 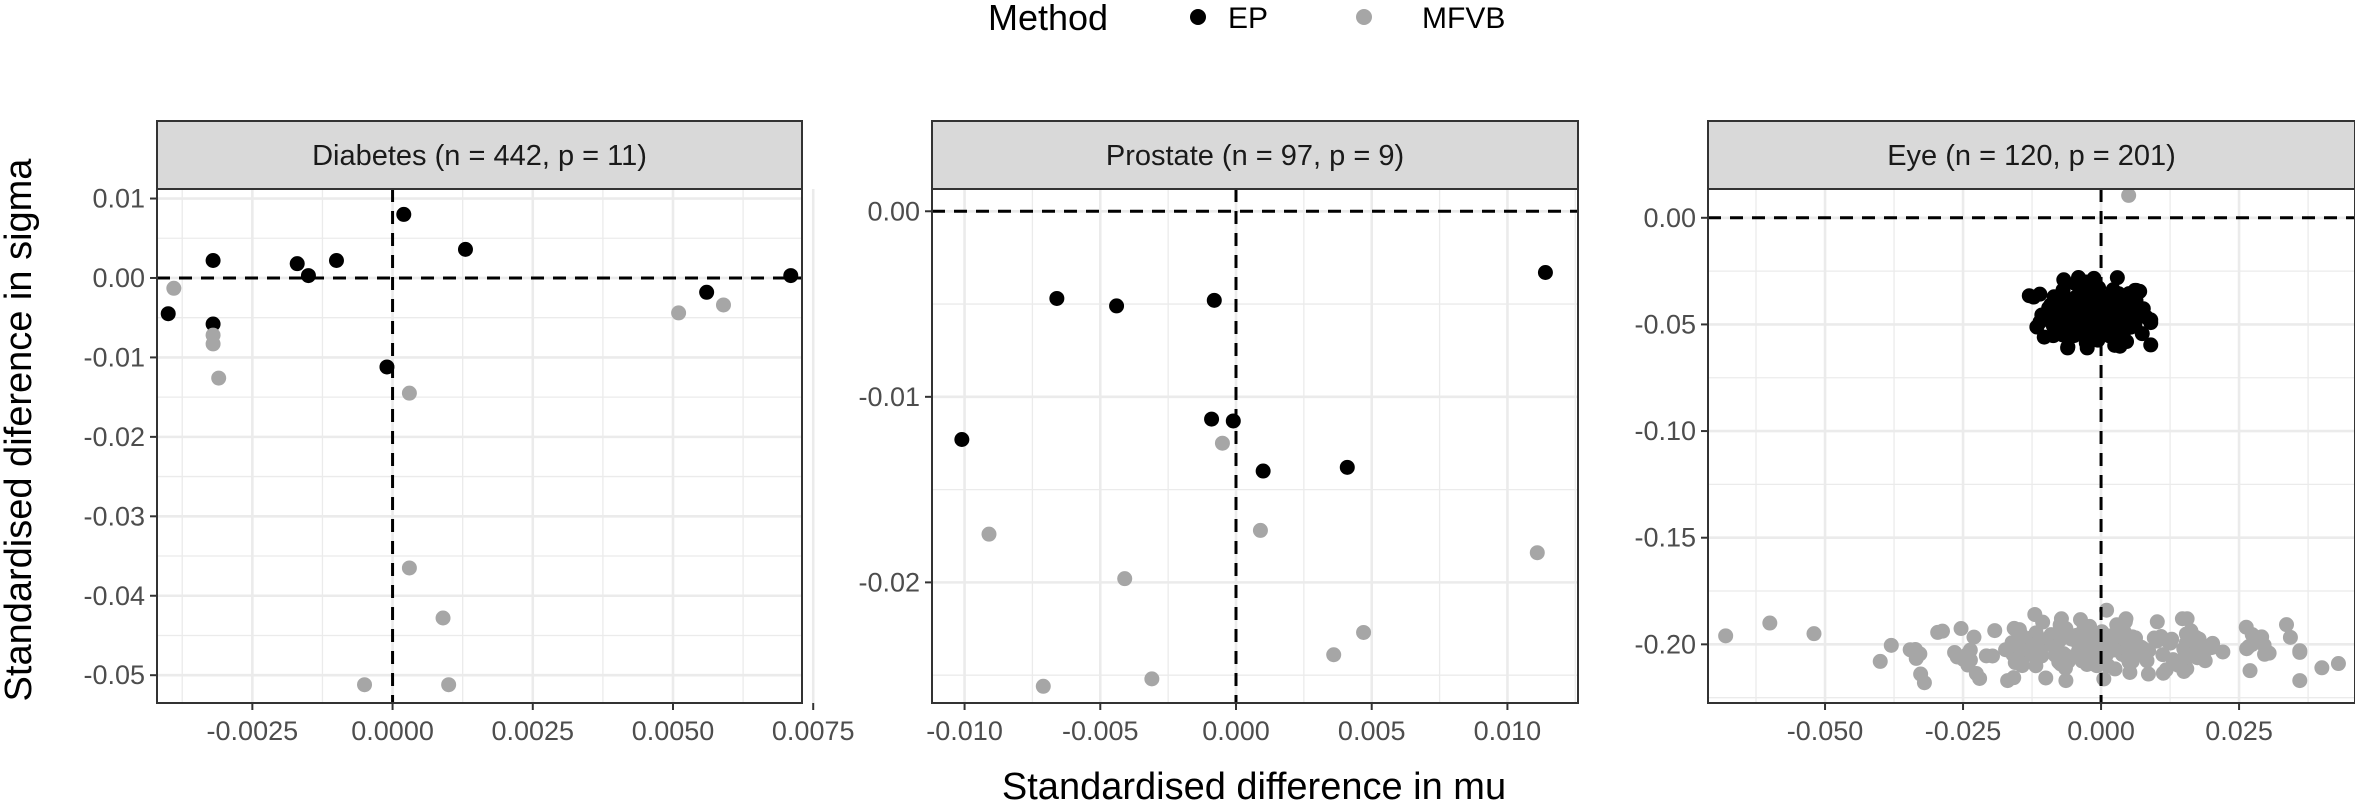 I want to click on x-tick-label: 0.0000, so click(x=392, y=731).